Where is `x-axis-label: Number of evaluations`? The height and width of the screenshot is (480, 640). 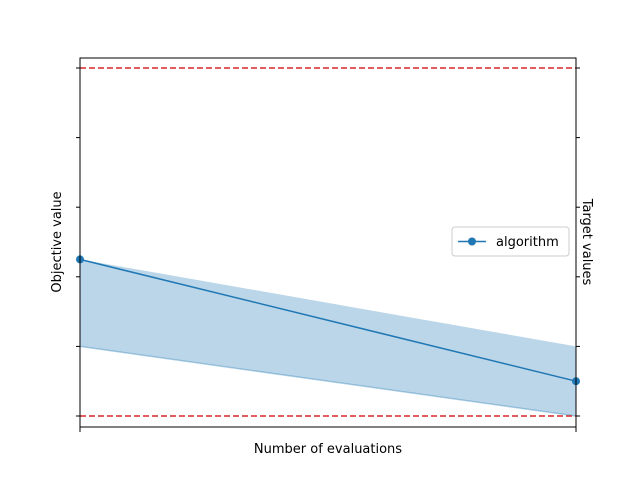 x-axis-label: Number of evaluations is located at coordinates (328, 449).